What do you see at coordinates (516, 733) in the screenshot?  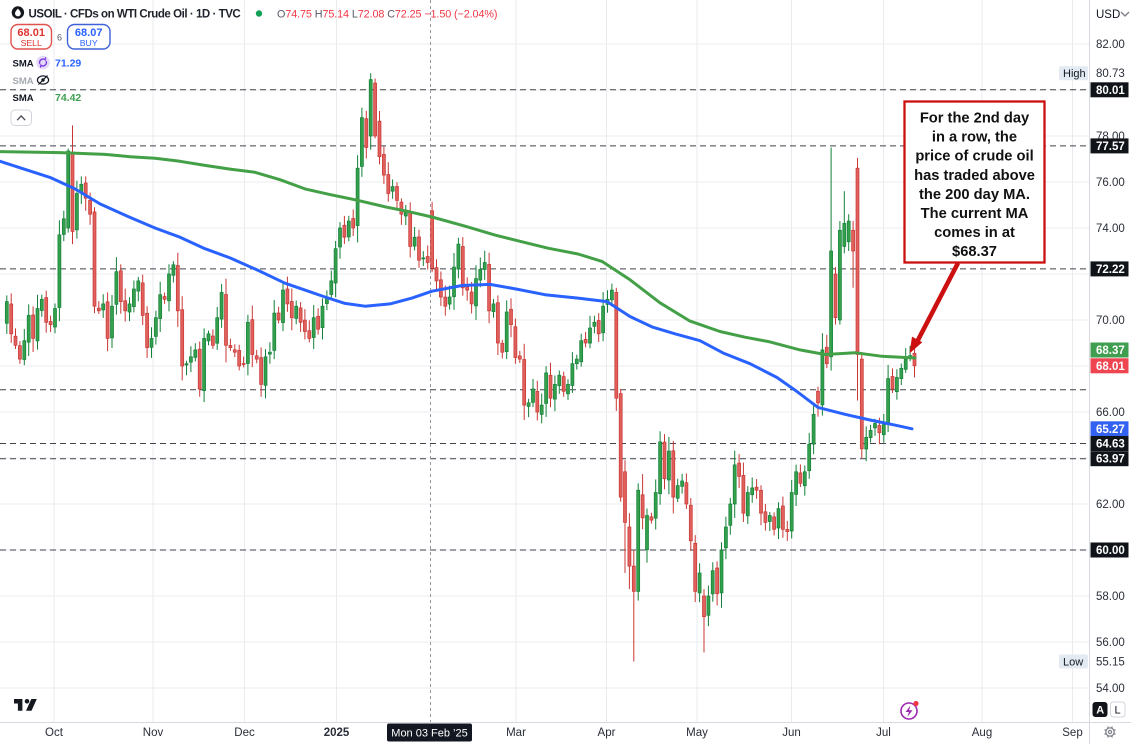 I see `svg-text: Mar` at bounding box center [516, 733].